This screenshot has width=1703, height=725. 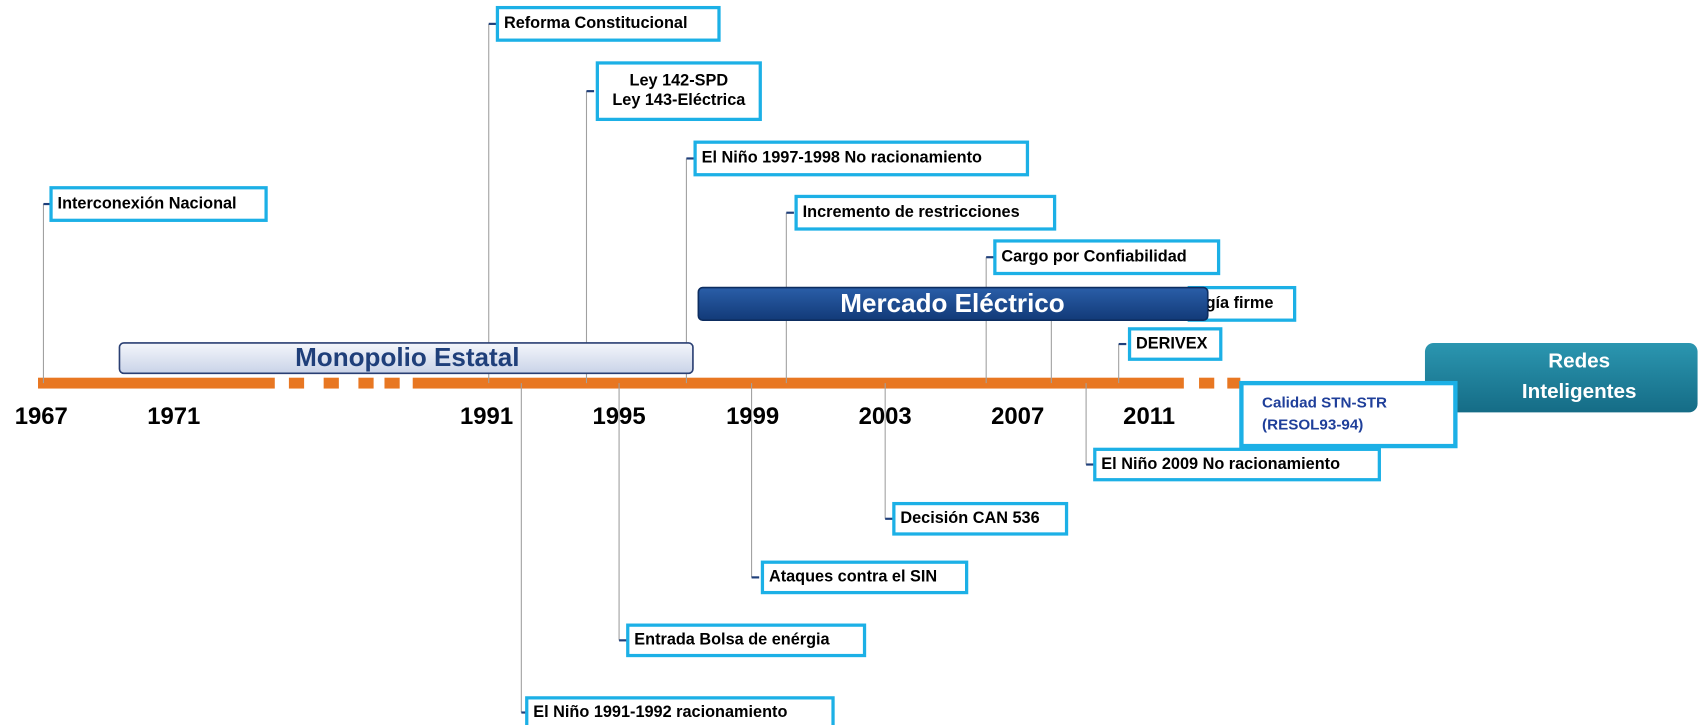 I want to click on period-label: Redes Inteligentes, so click(x=1579, y=376).